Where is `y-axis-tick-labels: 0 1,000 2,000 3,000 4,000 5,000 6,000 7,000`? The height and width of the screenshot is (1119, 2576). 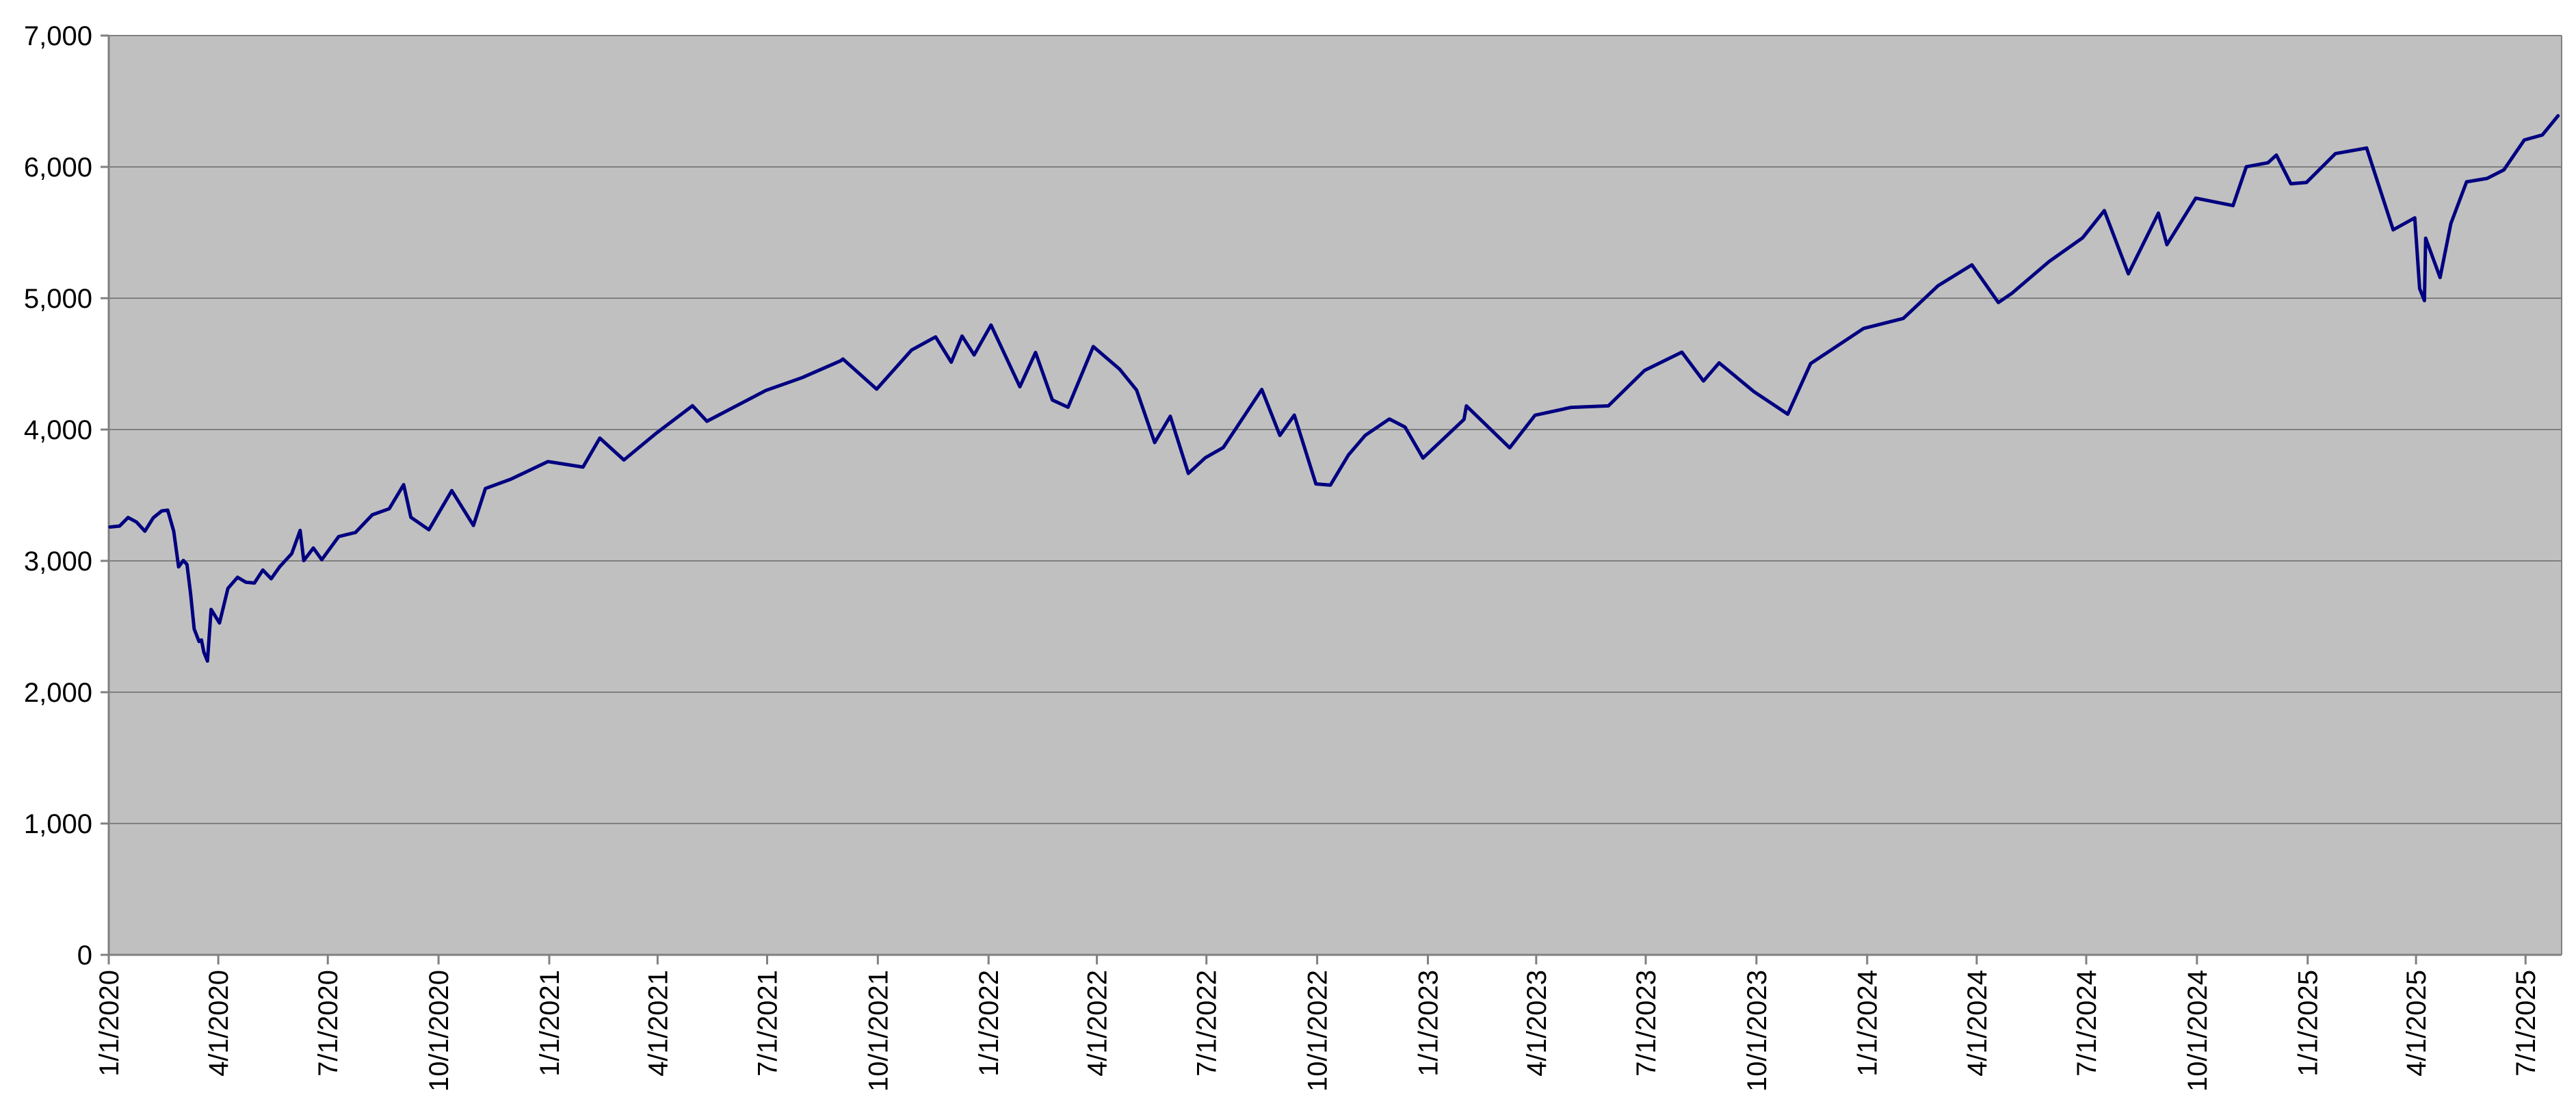 y-axis-tick-labels: 0 1,000 2,000 3,000 4,000 5,000 6,000 7,000 is located at coordinates (58, 496).